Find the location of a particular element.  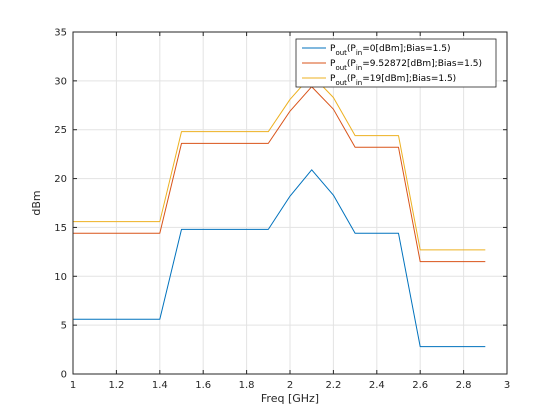

y-tick-label: 0 is located at coordinates (64, 375).